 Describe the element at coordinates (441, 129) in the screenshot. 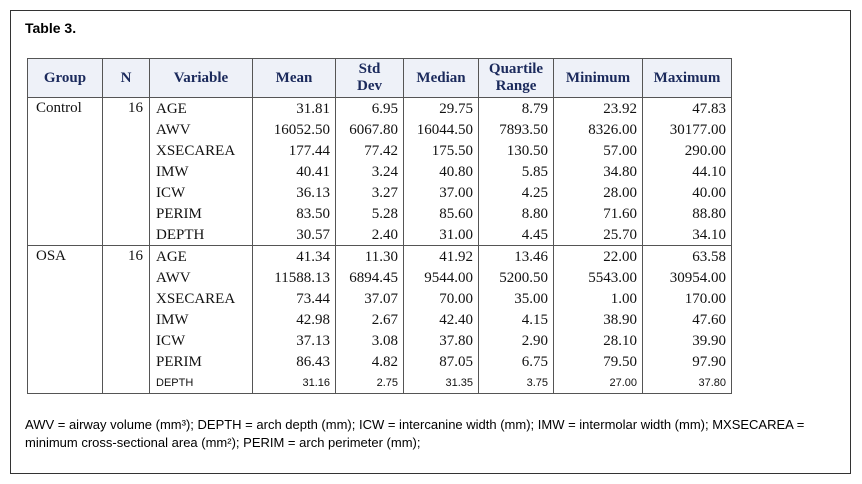

I see `median-cell: 16044.50` at that location.